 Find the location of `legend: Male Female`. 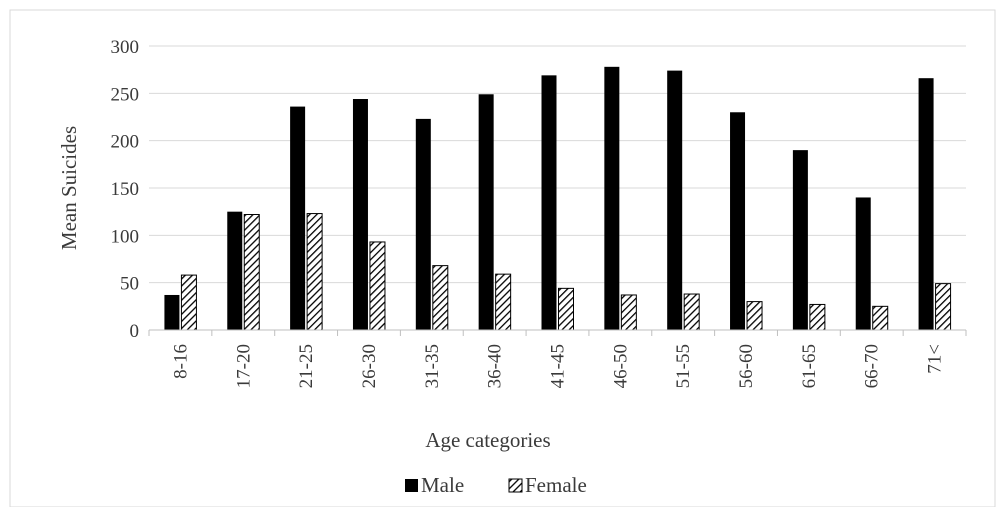

legend: Male Female is located at coordinates (496, 485).